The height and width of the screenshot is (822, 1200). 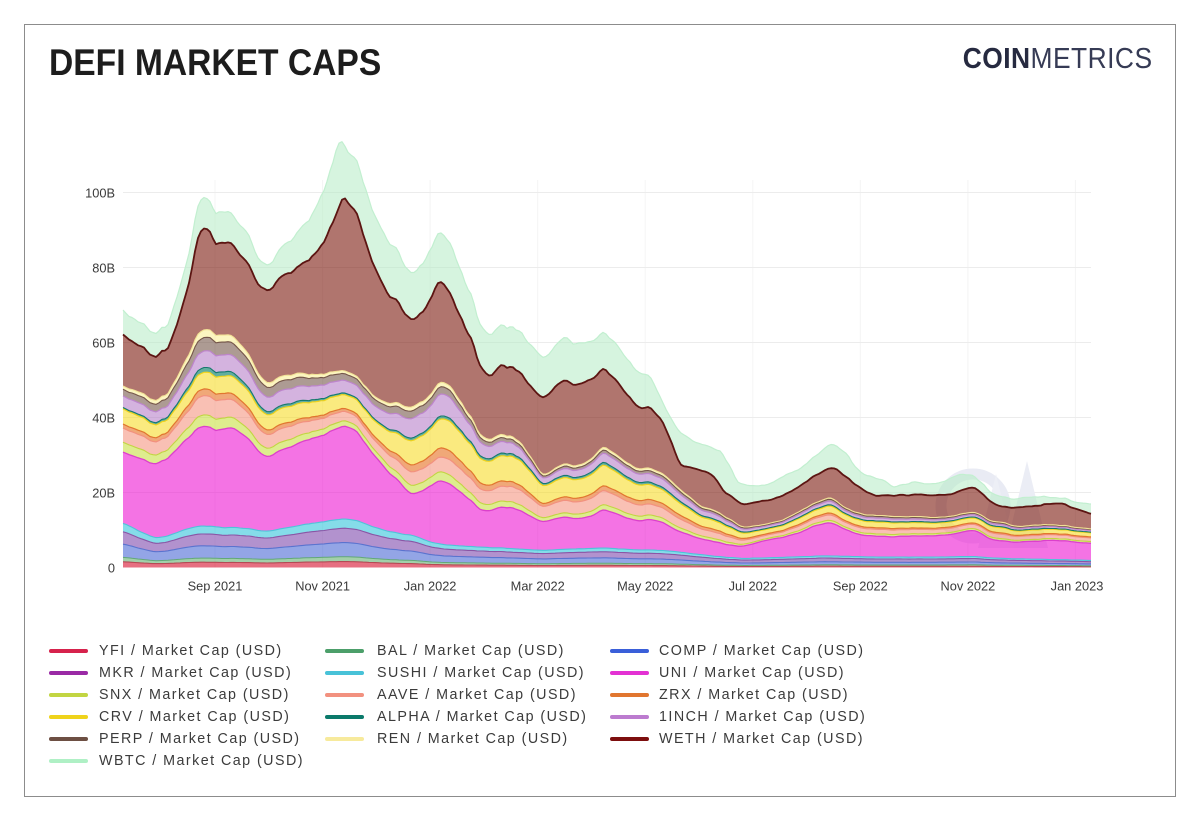 I want to click on svg-text: Nov 2022, so click(x=968, y=586).